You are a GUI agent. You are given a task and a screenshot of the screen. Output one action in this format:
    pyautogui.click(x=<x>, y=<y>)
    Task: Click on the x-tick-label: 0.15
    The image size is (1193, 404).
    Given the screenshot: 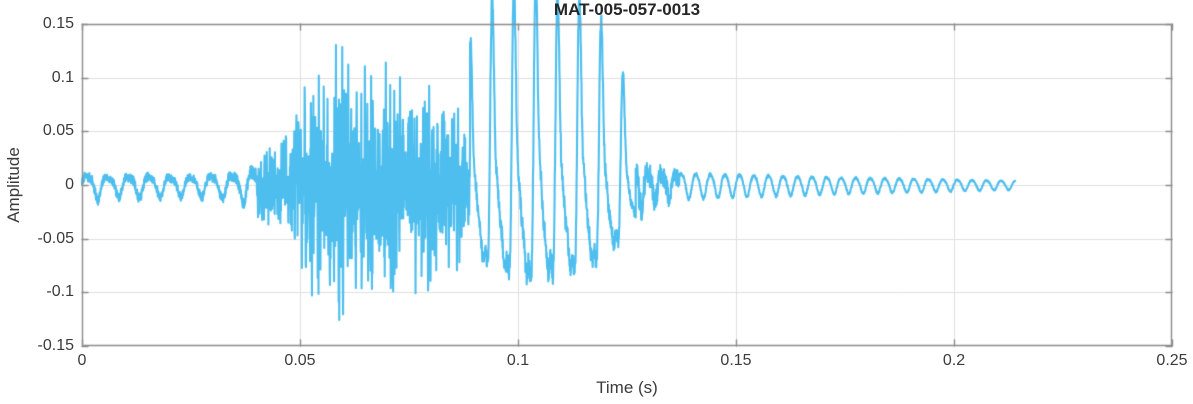 What is the action you would take?
    pyautogui.click(x=736, y=360)
    